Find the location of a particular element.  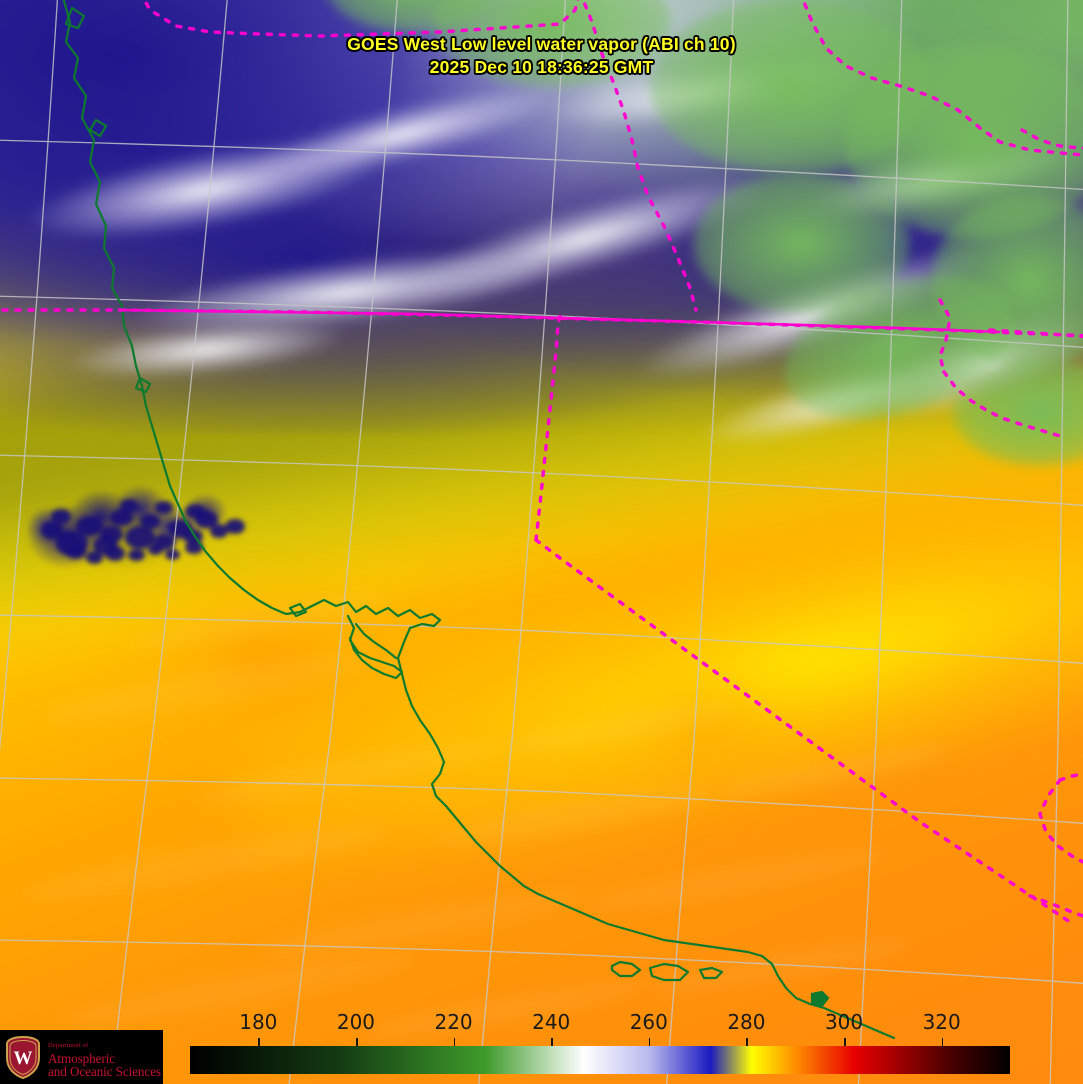

colorbar-tick-label: 260 is located at coordinates (648, 1022).